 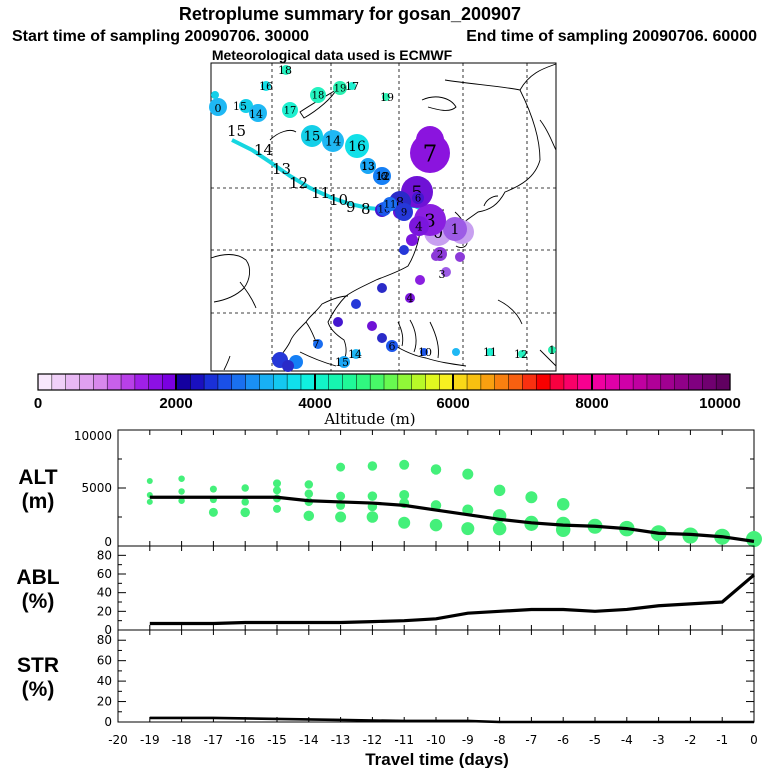 What do you see at coordinates (104, 661) in the screenshot?
I see `str-y-tick-label: 60` at bounding box center [104, 661].